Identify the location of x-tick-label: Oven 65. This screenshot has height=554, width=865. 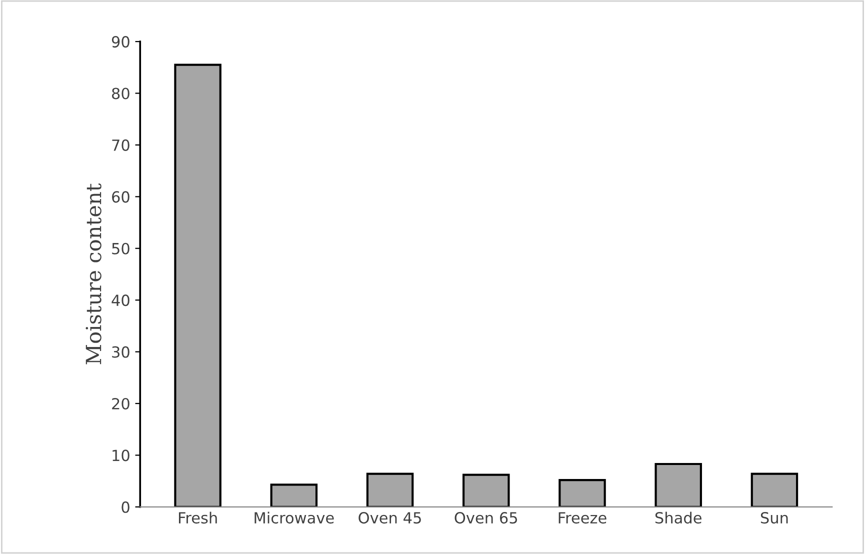
(486, 518).